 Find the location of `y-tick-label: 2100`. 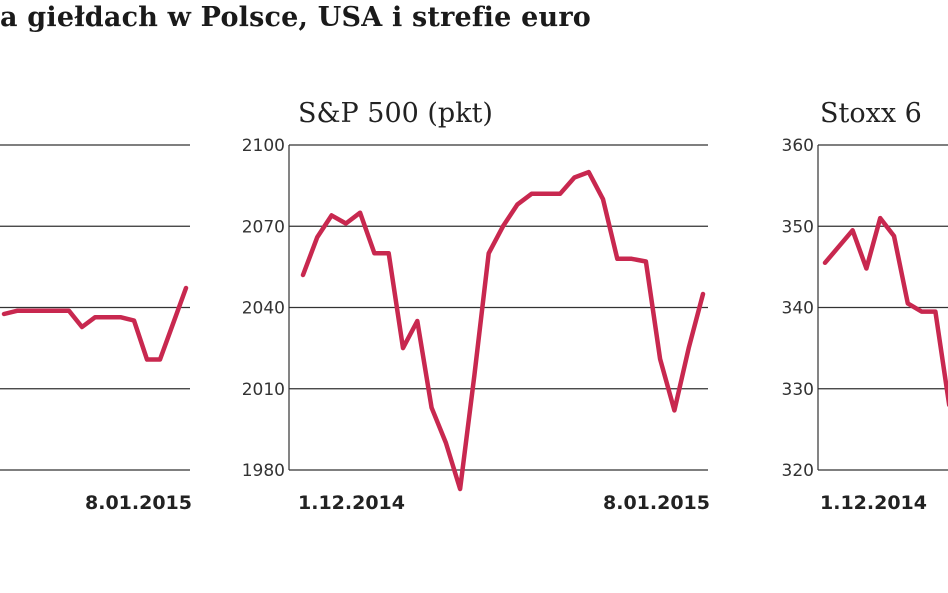

y-tick-label: 2100 is located at coordinates (263, 146).